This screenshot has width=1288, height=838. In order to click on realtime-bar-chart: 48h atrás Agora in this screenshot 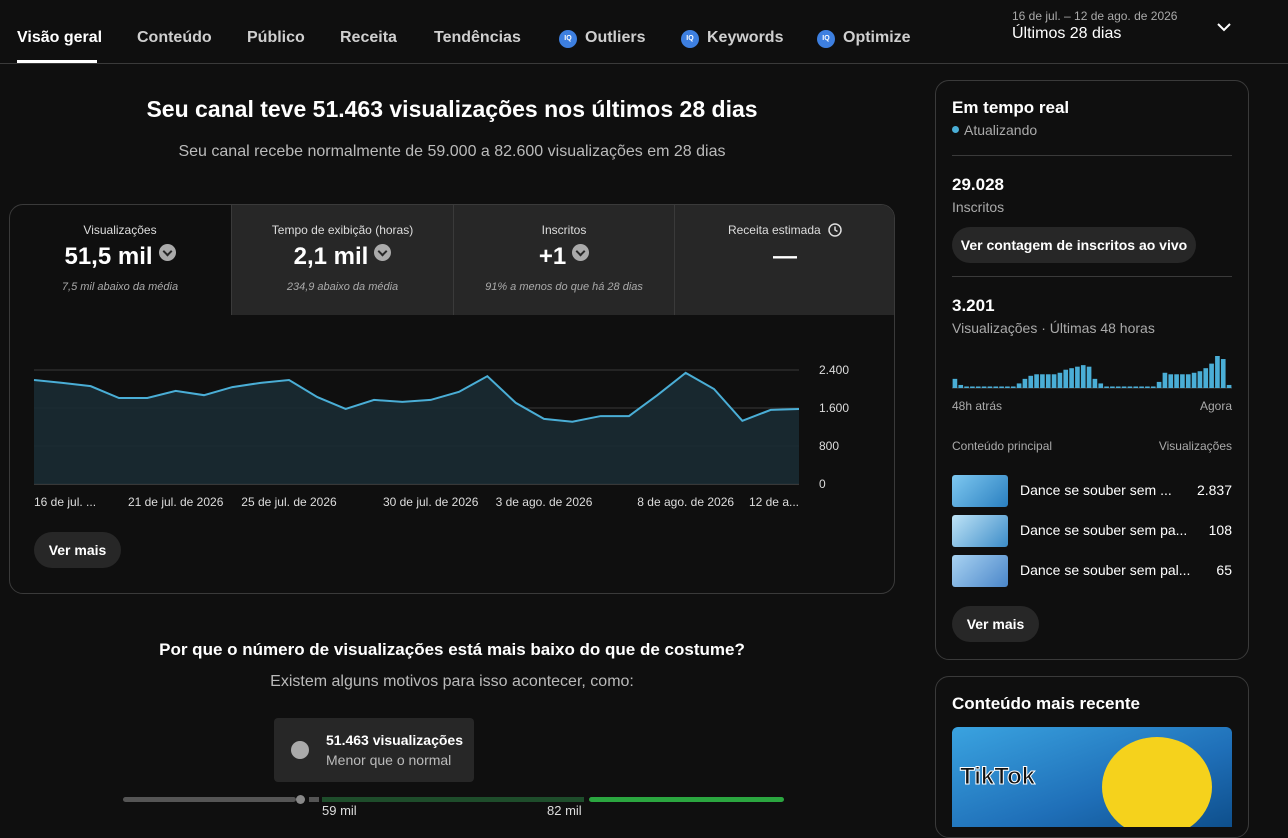, I will do `click(1092, 384)`.